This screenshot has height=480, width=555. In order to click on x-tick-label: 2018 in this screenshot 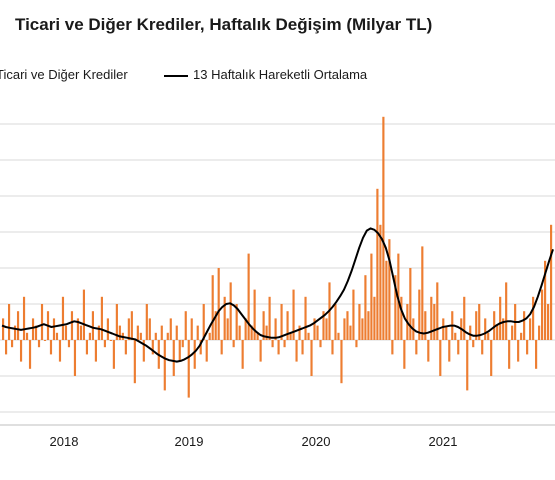, I will do `click(64, 441)`.